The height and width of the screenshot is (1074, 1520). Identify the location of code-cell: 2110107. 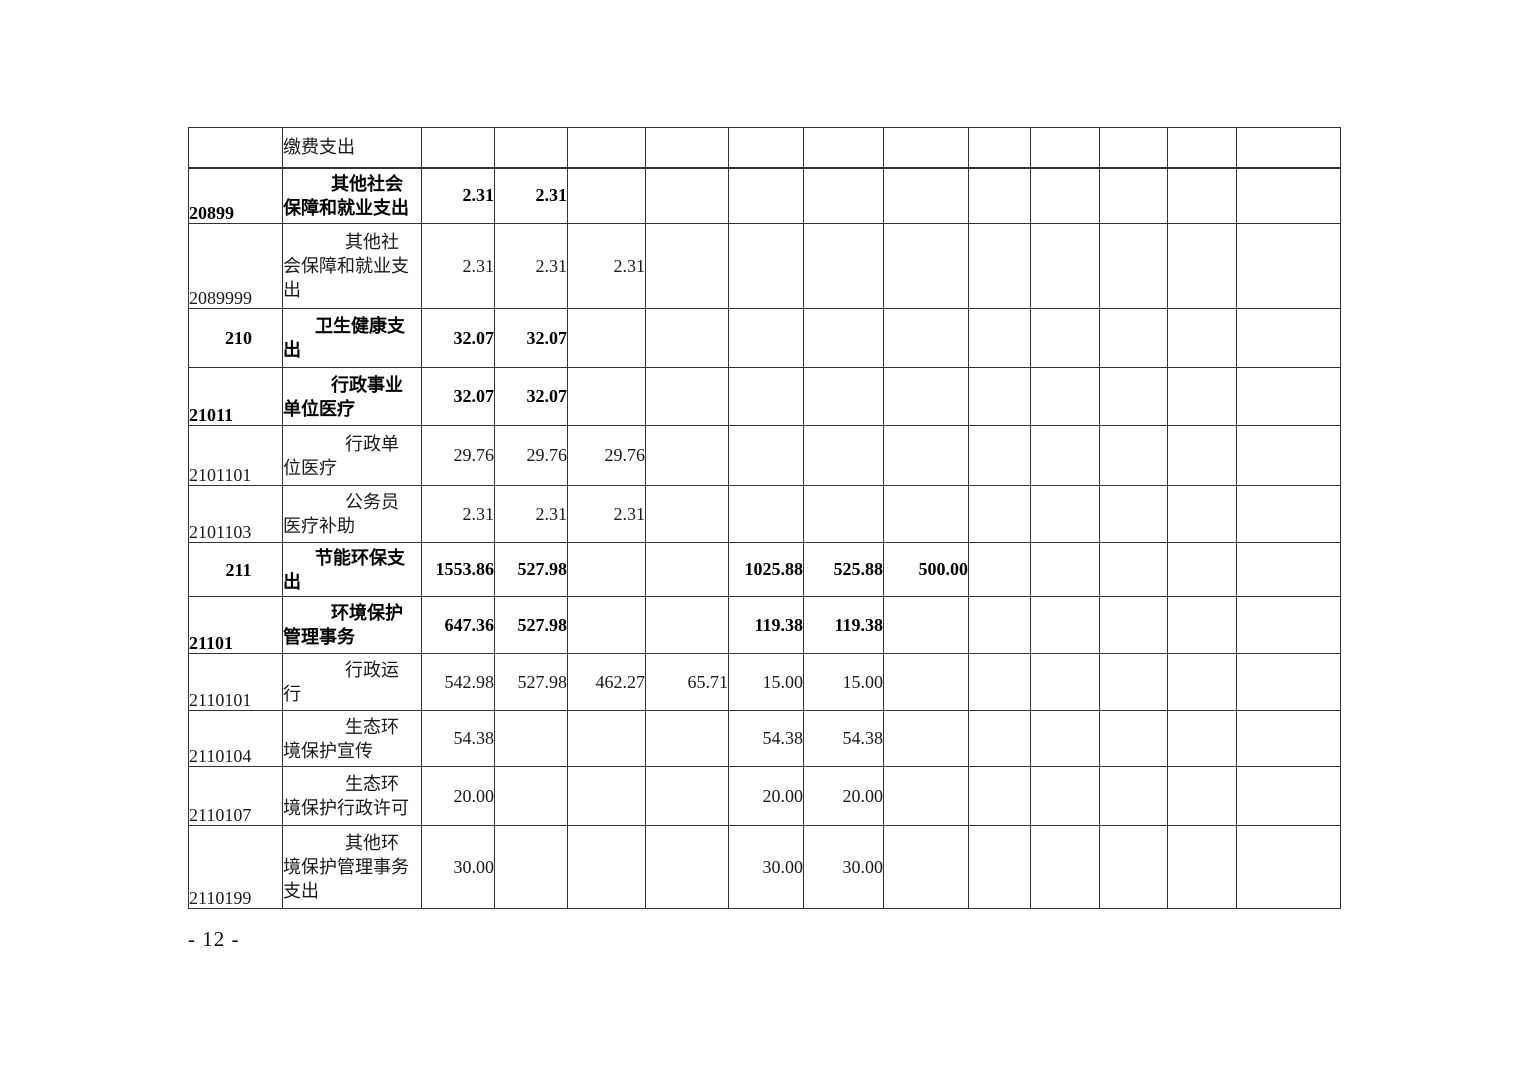
(235, 796).